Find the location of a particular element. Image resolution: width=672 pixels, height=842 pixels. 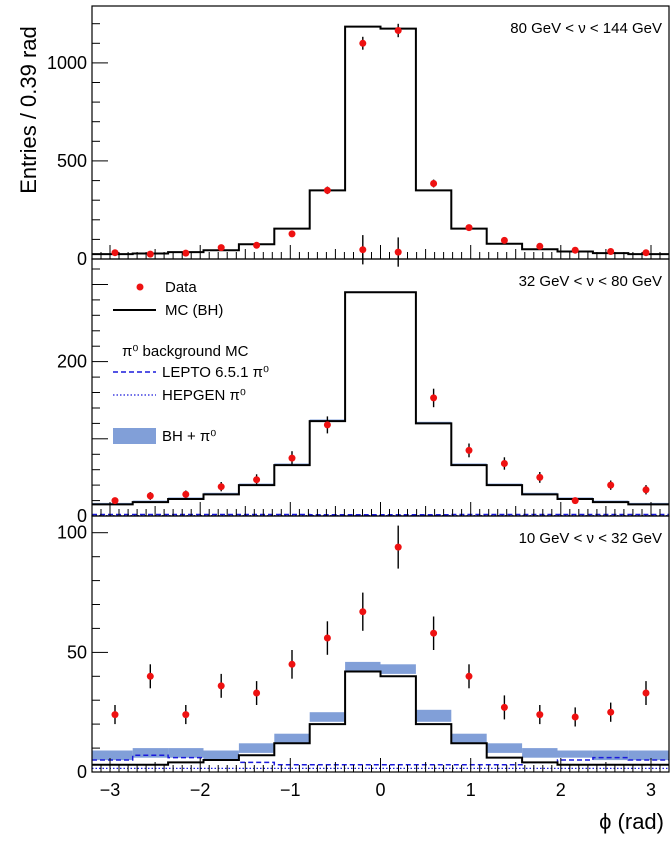

y-tick-label: 200 is located at coordinates (72, 362).